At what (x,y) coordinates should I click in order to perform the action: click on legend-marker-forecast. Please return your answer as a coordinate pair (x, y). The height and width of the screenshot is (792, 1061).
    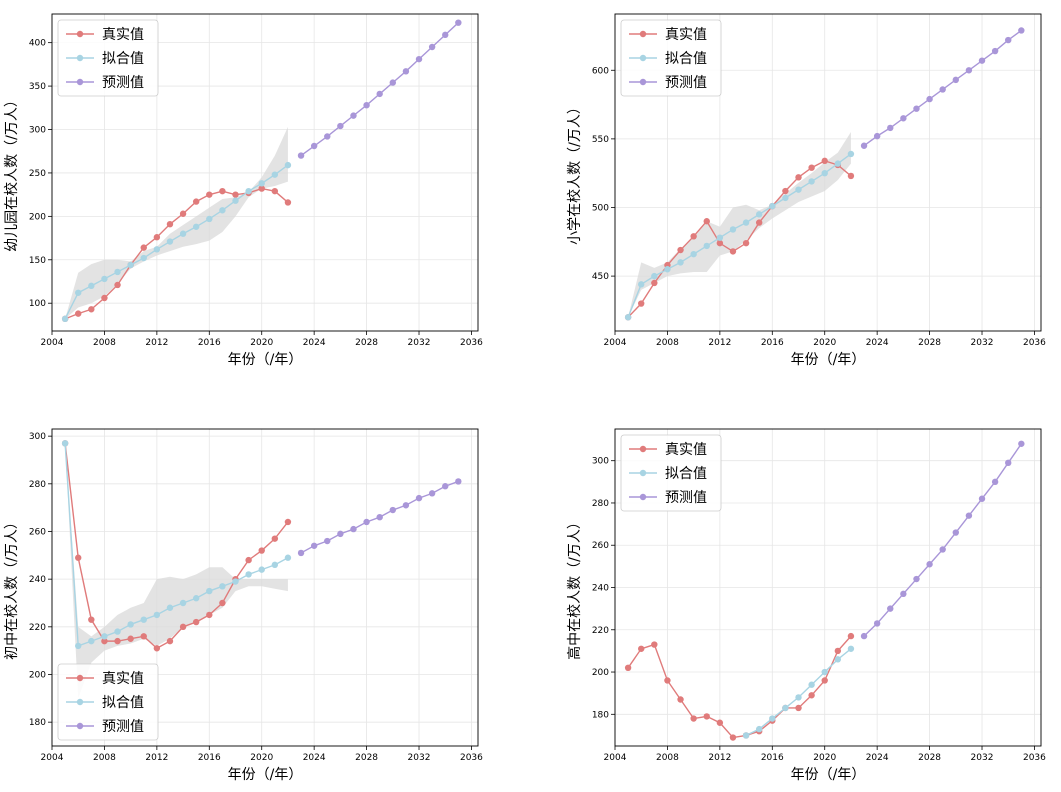
    Looking at the image, I should click on (80, 82).